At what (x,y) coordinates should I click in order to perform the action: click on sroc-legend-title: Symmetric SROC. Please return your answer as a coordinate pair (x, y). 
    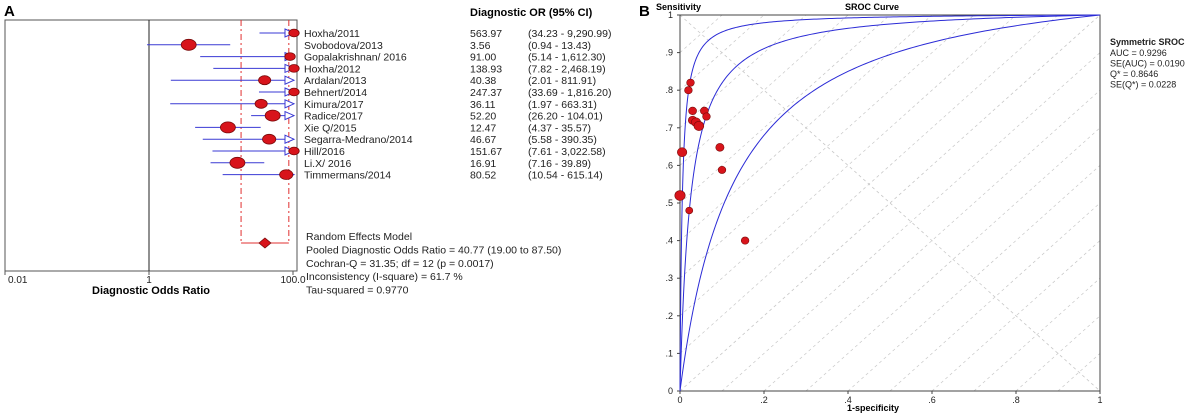
    Looking at the image, I should click on (1147, 42).